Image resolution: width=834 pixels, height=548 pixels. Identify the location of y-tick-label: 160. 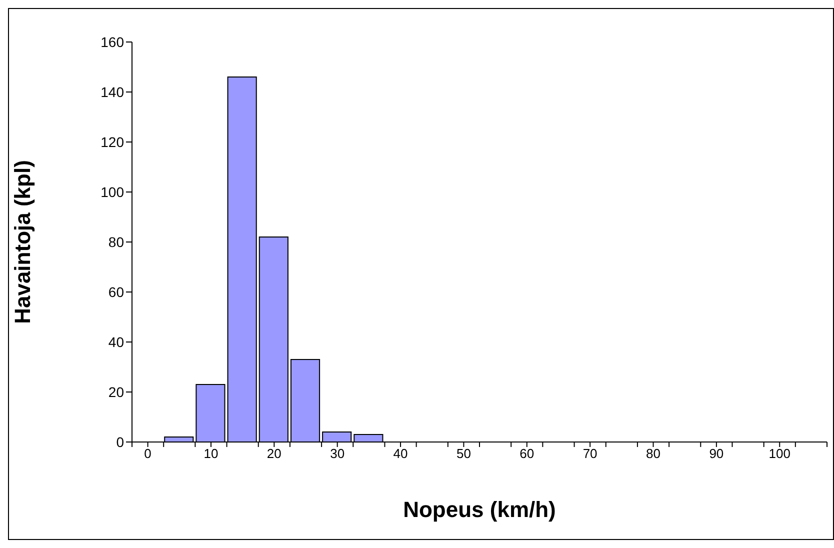
(112, 42).